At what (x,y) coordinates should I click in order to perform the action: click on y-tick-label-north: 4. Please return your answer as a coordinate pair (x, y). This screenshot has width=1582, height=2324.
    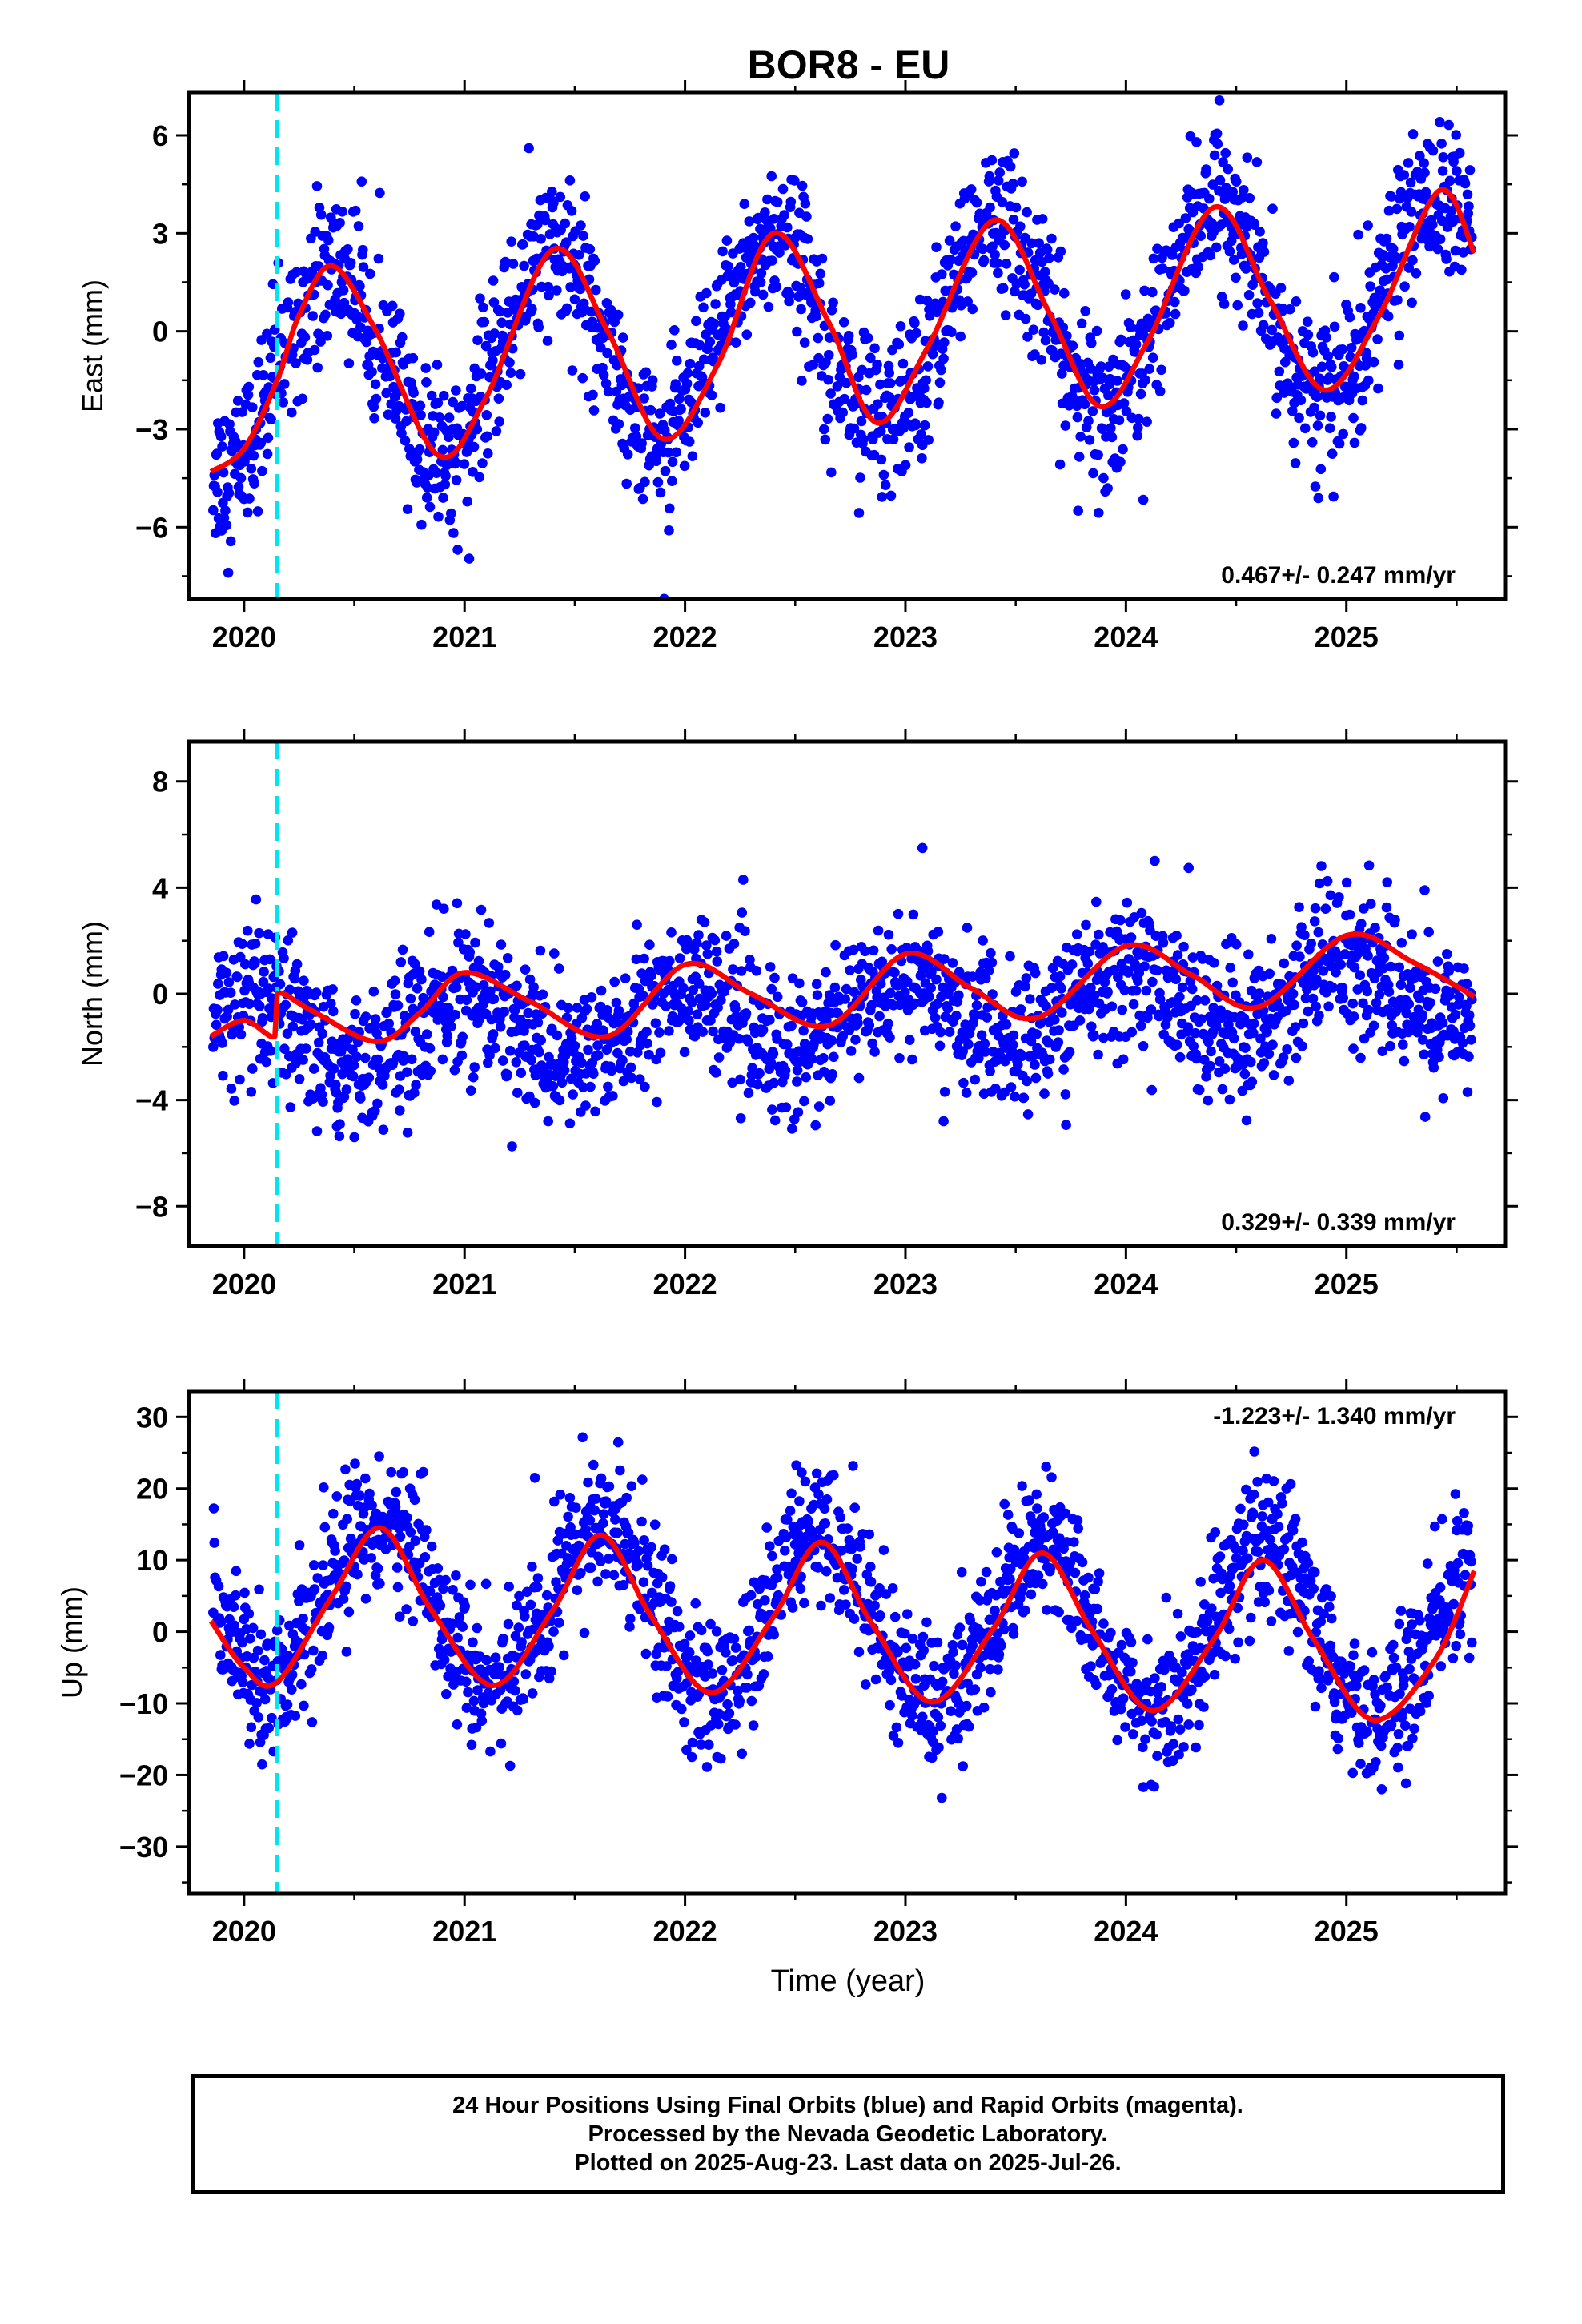
    Looking at the image, I should click on (160, 887).